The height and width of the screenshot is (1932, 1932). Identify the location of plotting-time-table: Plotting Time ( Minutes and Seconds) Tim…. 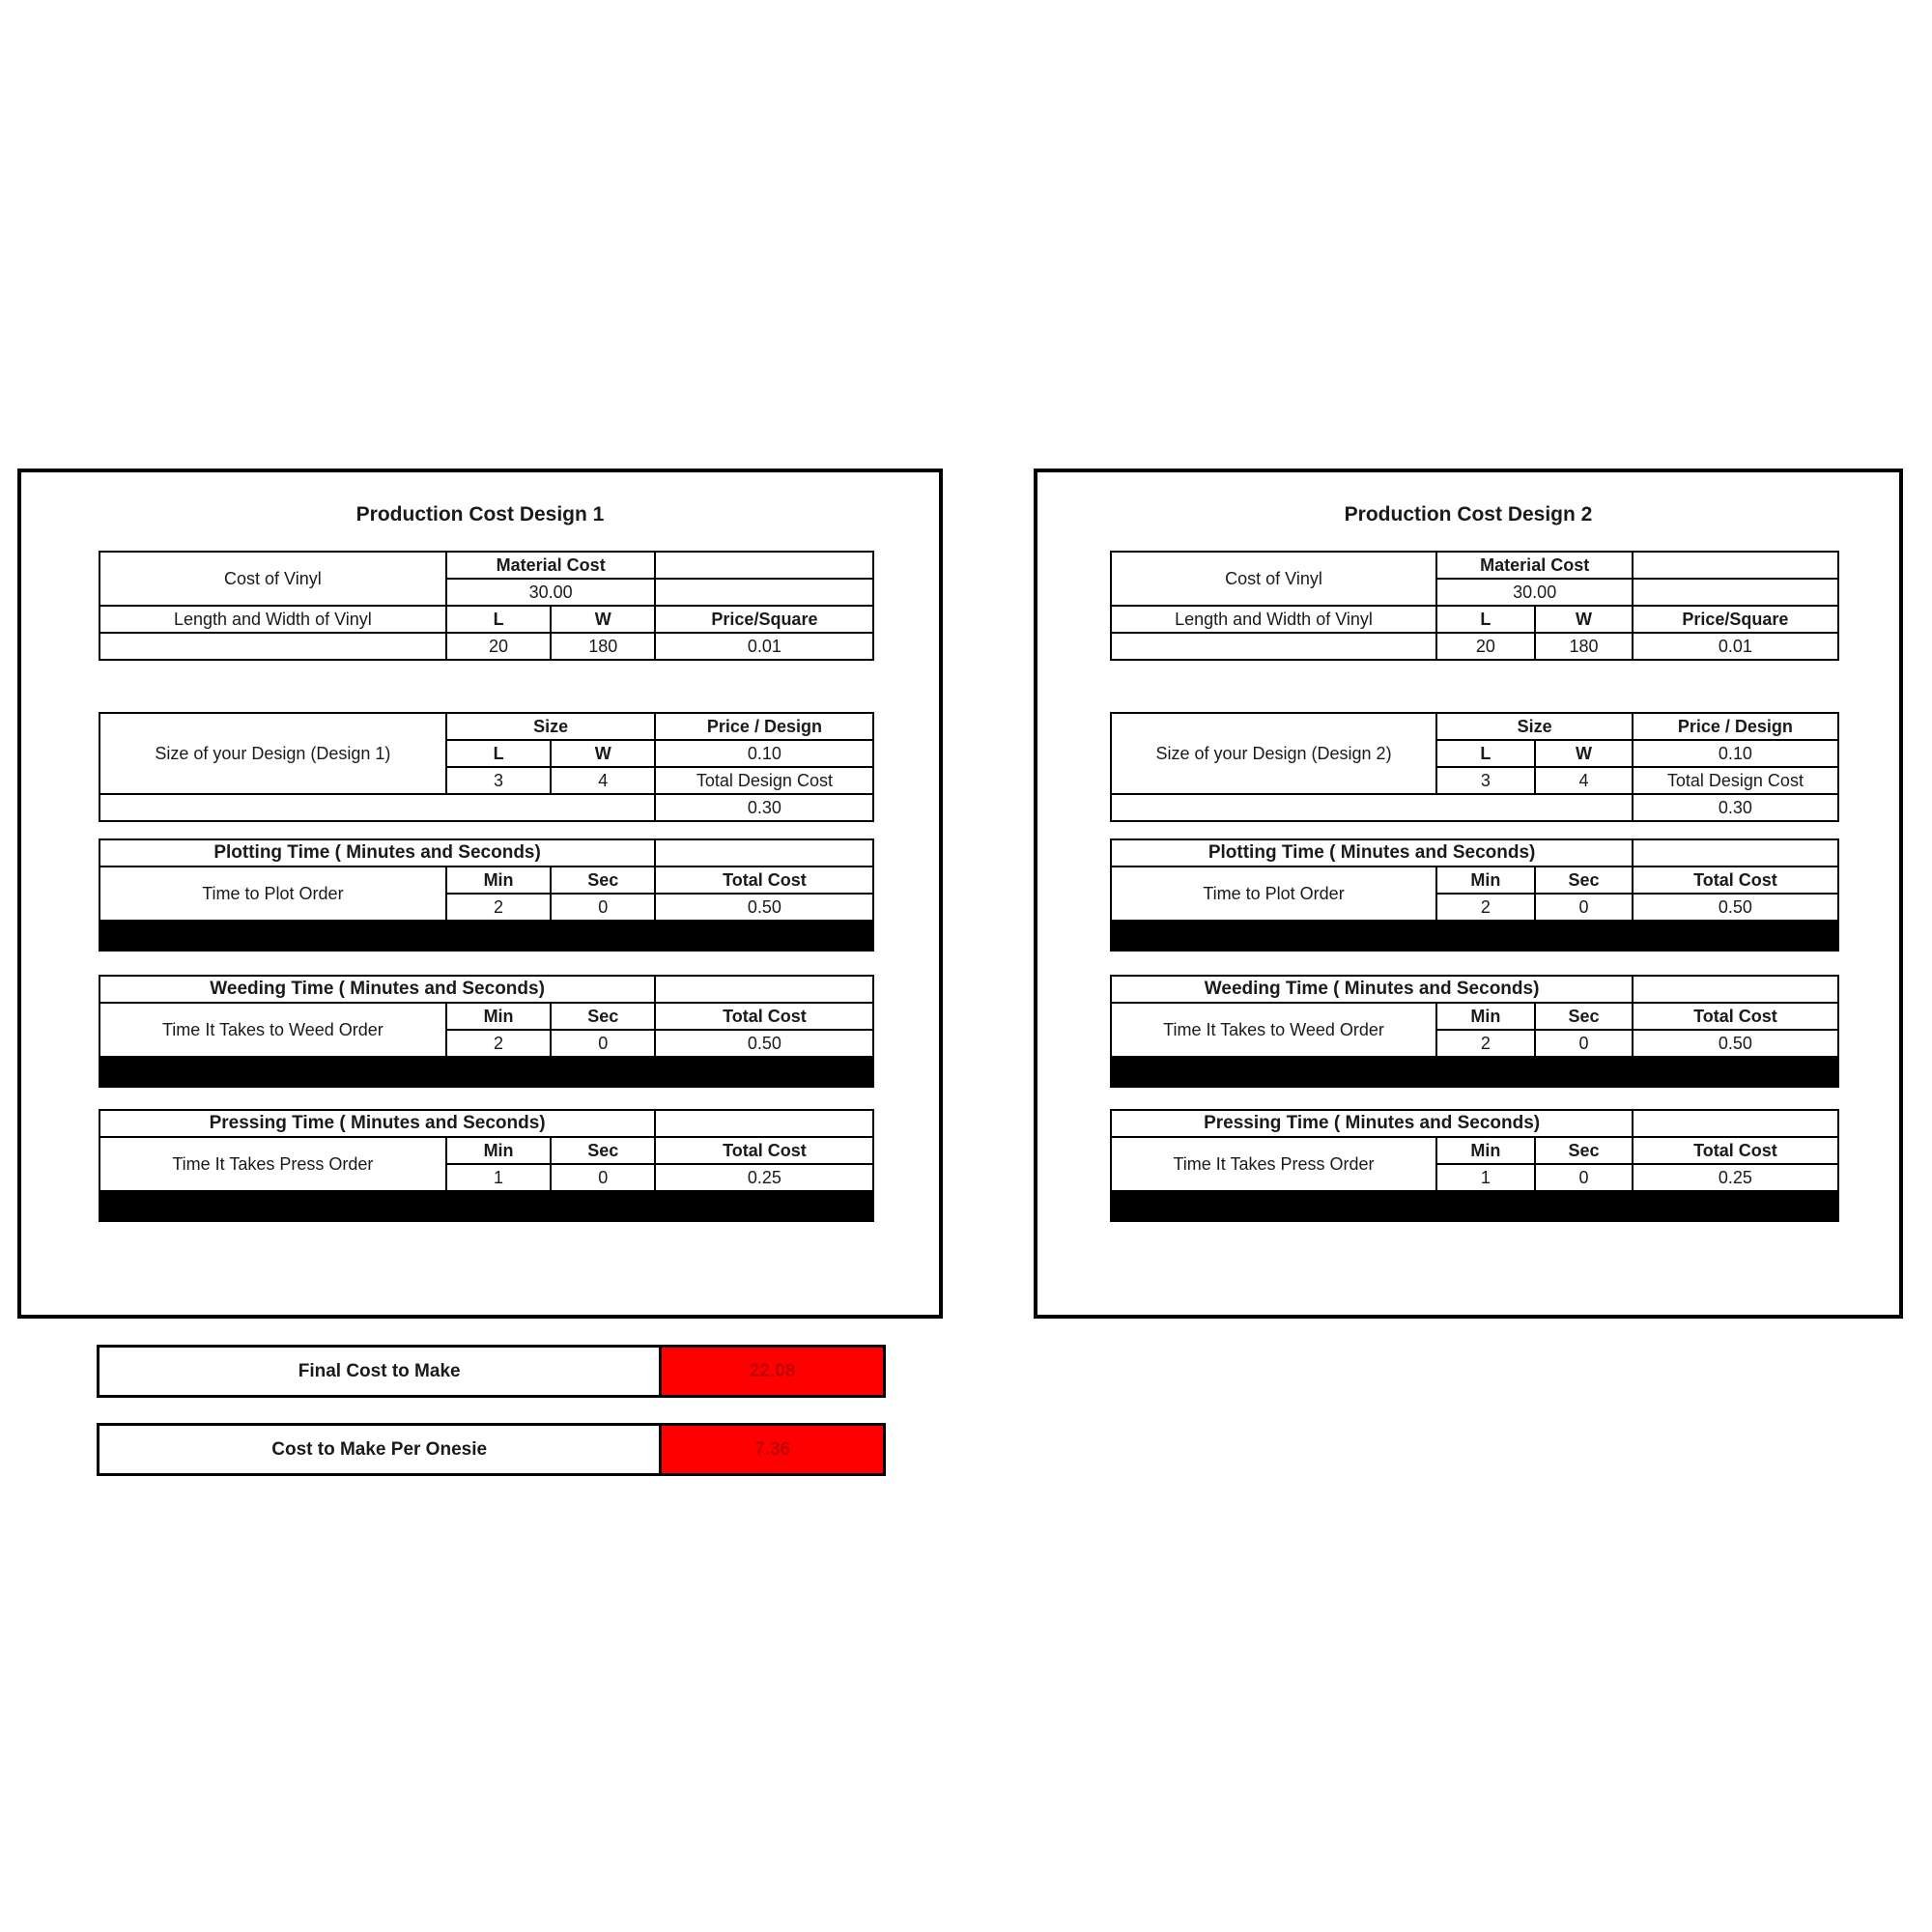
(1474, 880).